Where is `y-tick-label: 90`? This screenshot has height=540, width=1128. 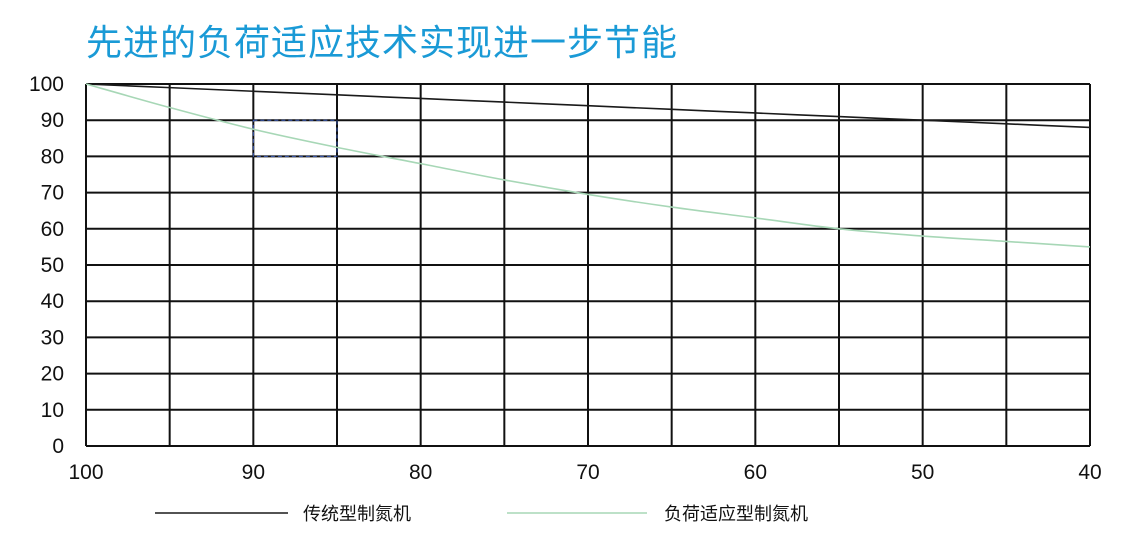 y-tick-label: 90 is located at coordinates (52, 120).